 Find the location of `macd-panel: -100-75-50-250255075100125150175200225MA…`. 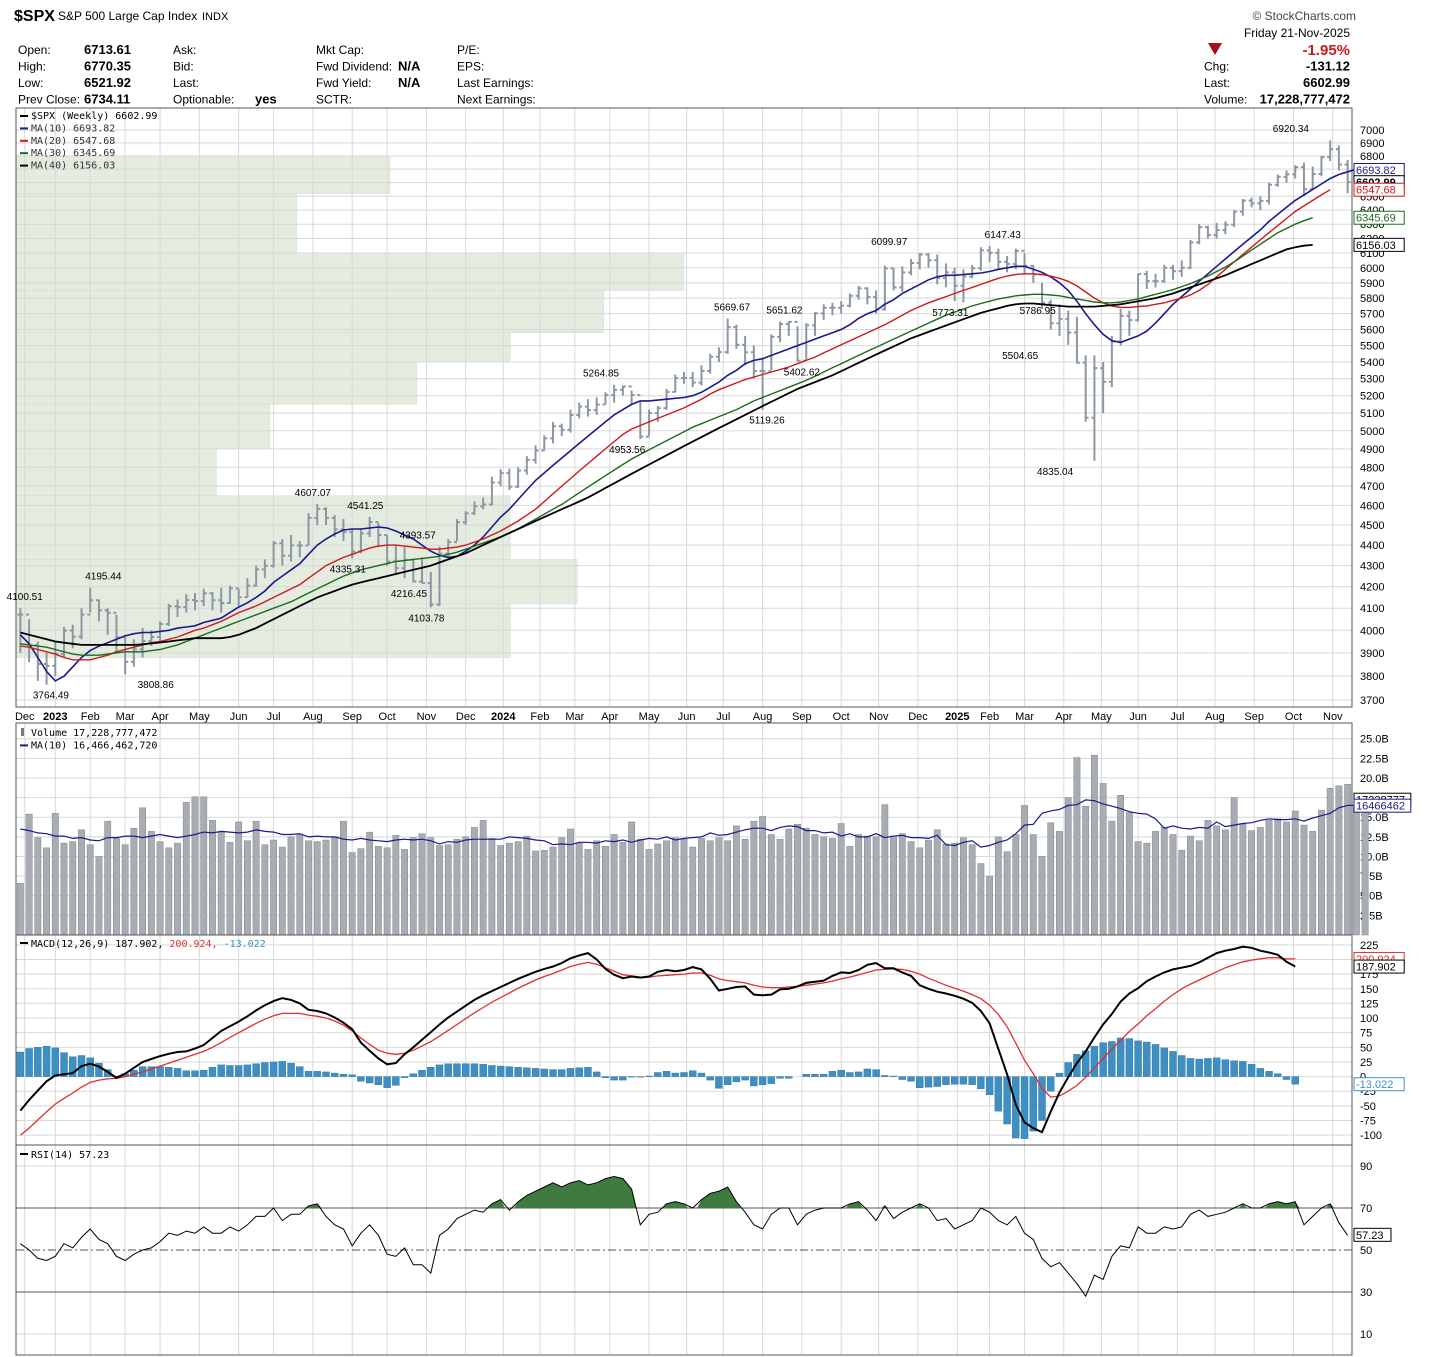

macd-panel: -100-75-50-250255075100125150175200225MA… is located at coordinates (710, 1040).